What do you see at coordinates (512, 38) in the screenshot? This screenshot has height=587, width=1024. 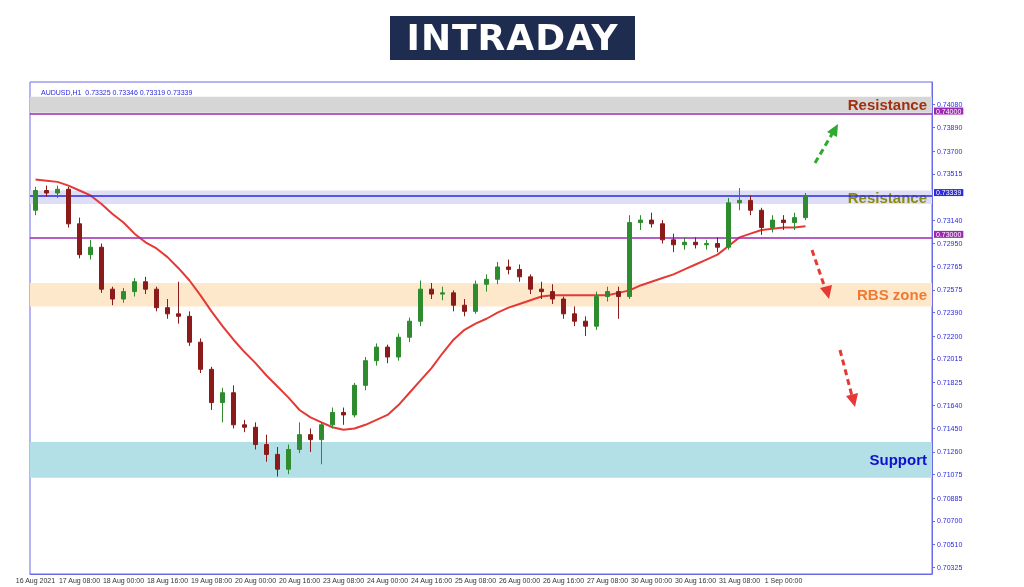 I see `chart-title: INTRADAY` at bounding box center [512, 38].